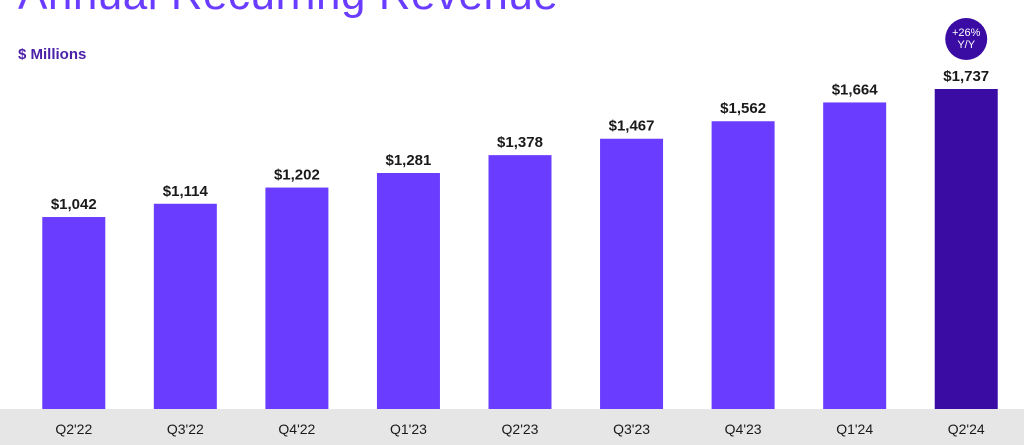 The width and height of the screenshot is (1024, 445). What do you see at coordinates (186, 191) in the screenshot?
I see `value-label-Q3'22: $1,114` at bounding box center [186, 191].